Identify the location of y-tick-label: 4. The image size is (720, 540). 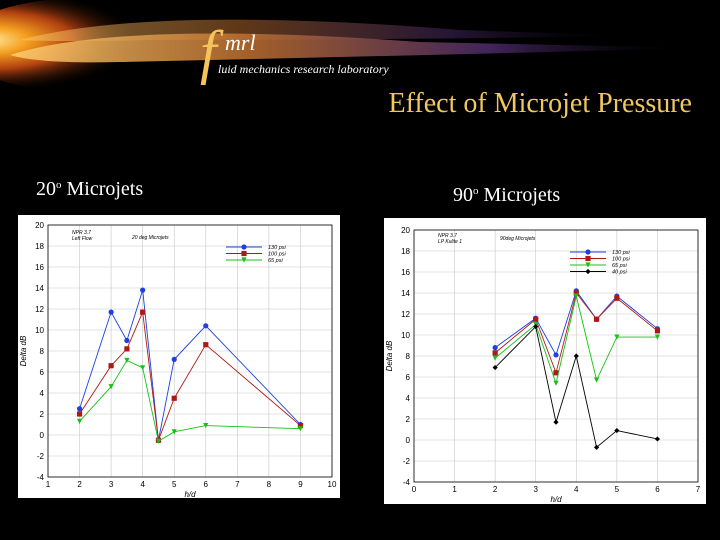
(42, 393).